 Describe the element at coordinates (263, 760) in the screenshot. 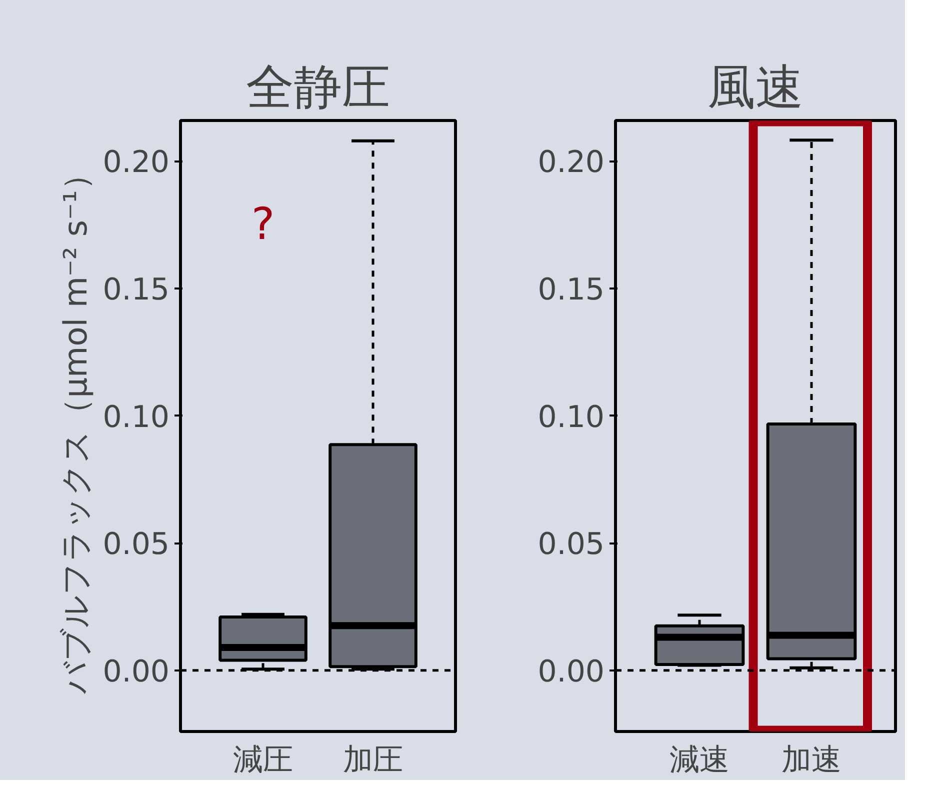

I see `x-tick-label: 減圧` at that location.